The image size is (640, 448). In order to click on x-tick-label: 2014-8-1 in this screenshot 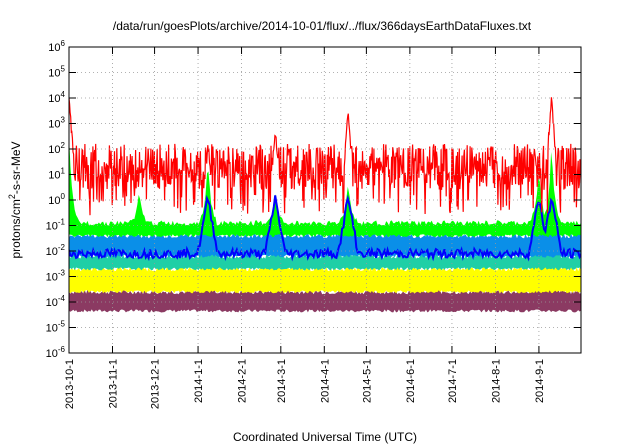, I will do `click(496, 381)`.